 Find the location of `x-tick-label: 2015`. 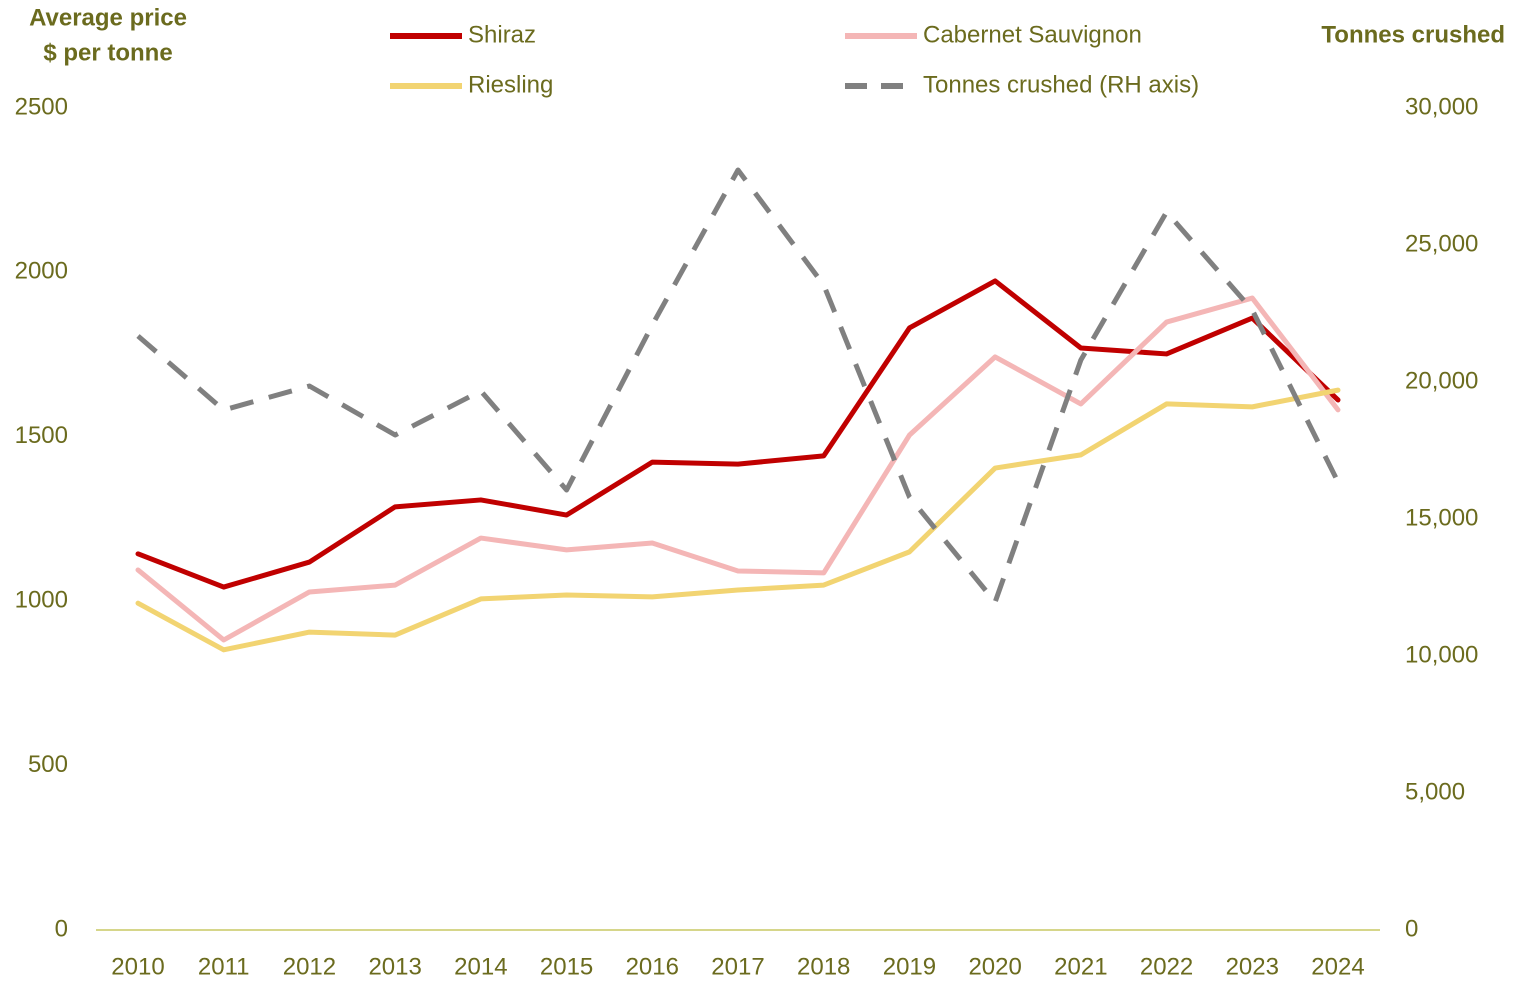

x-tick-label: 2015 is located at coordinates (566, 966).